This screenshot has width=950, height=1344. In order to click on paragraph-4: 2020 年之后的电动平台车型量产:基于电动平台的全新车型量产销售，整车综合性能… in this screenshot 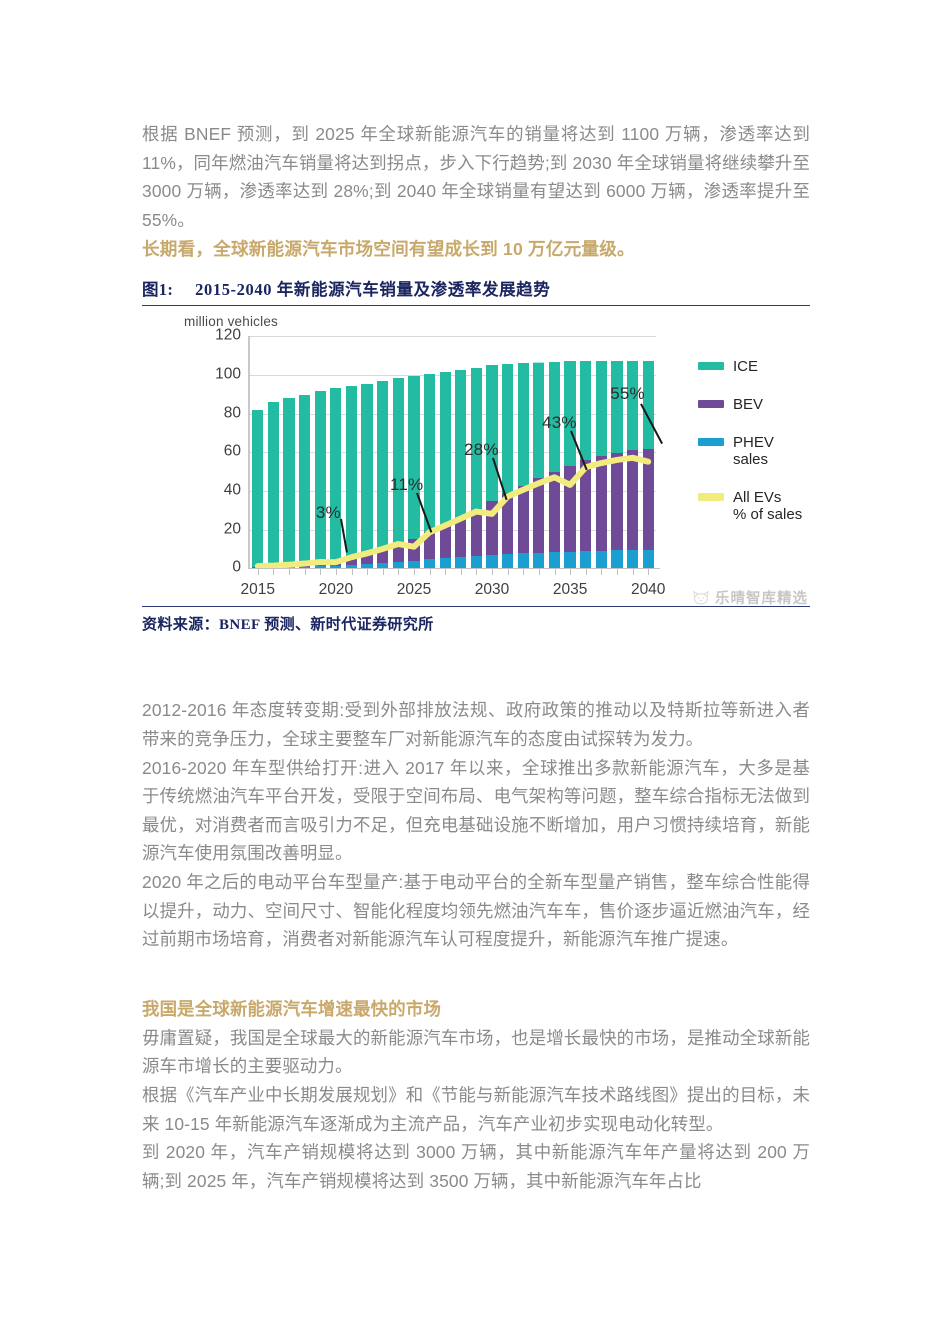, I will do `click(476, 910)`.